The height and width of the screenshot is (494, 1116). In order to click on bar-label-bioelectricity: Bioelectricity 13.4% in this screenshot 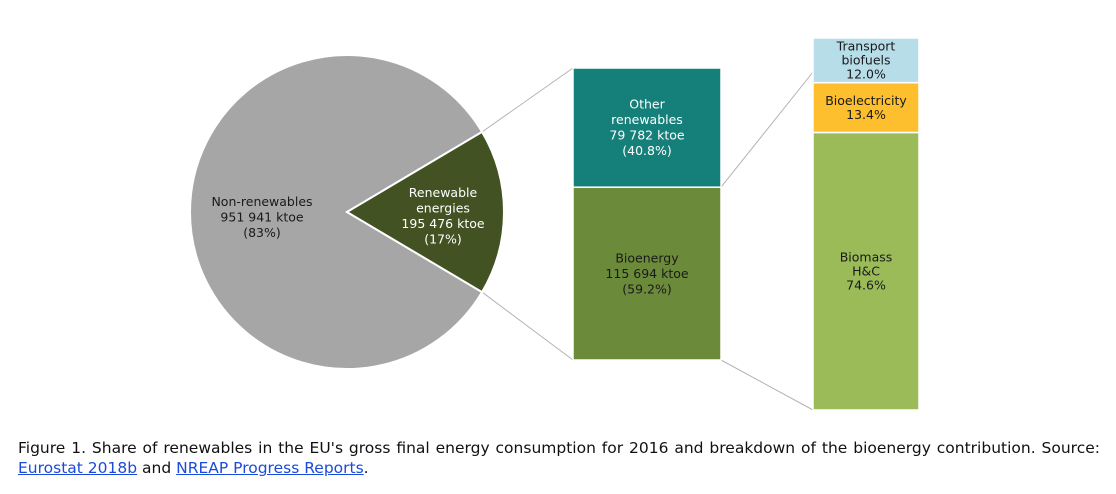, I will do `click(866, 107)`.